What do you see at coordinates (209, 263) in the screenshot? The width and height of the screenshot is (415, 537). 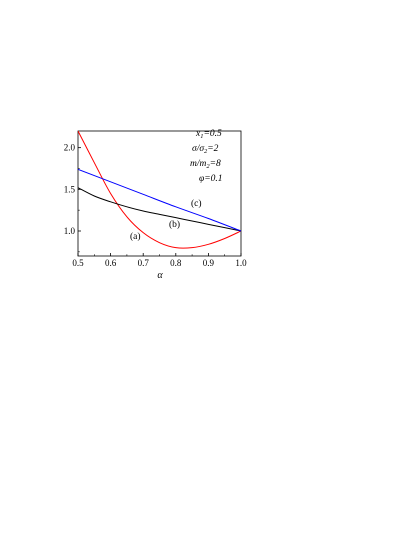 I see `x-tick-label: 0.9` at bounding box center [209, 263].